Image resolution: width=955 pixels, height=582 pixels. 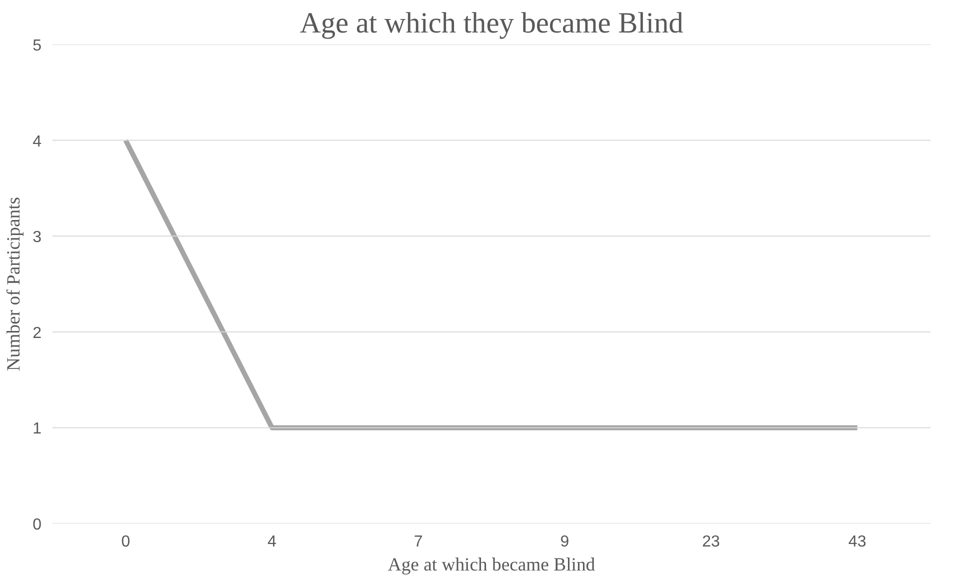 I want to click on y-tick-label: 1, so click(x=37, y=429).